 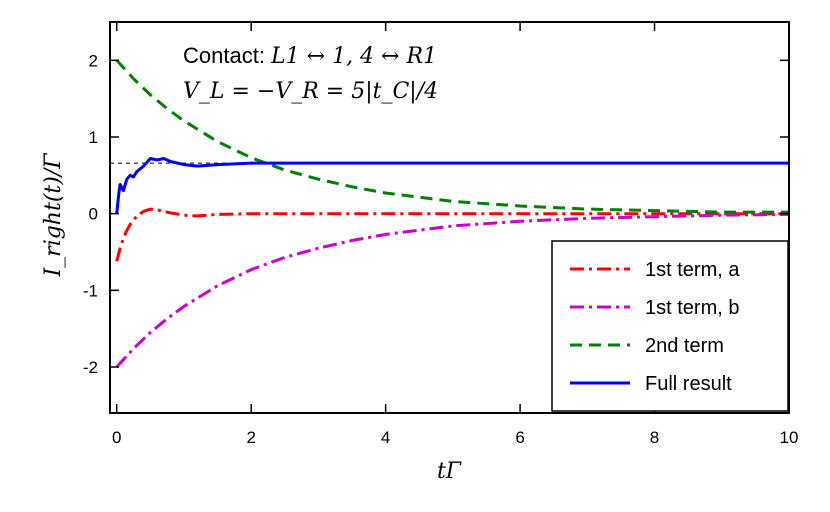 I want to click on y-tick-label: 2, so click(x=93, y=60).